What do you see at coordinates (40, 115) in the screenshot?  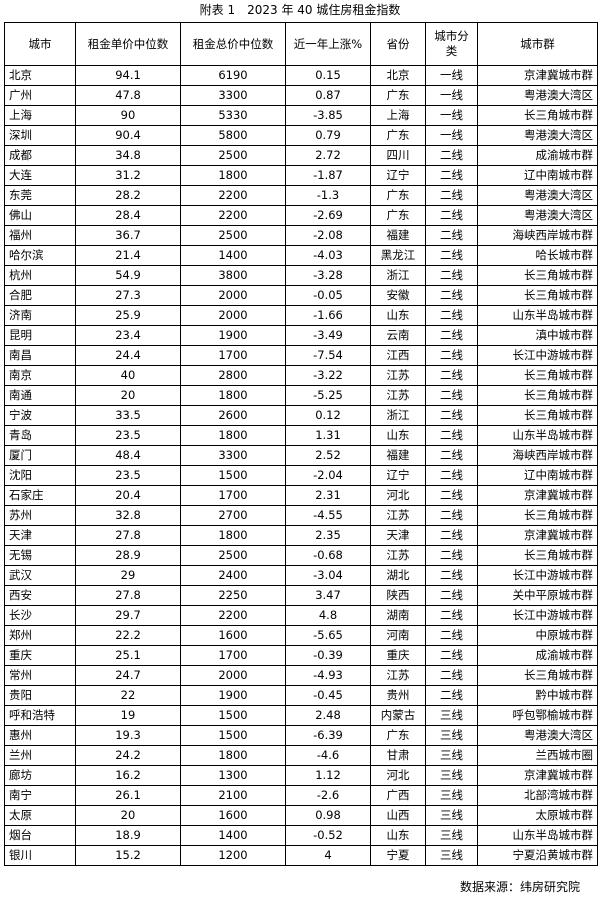 I see `table-cell: 上海` at bounding box center [40, 115].